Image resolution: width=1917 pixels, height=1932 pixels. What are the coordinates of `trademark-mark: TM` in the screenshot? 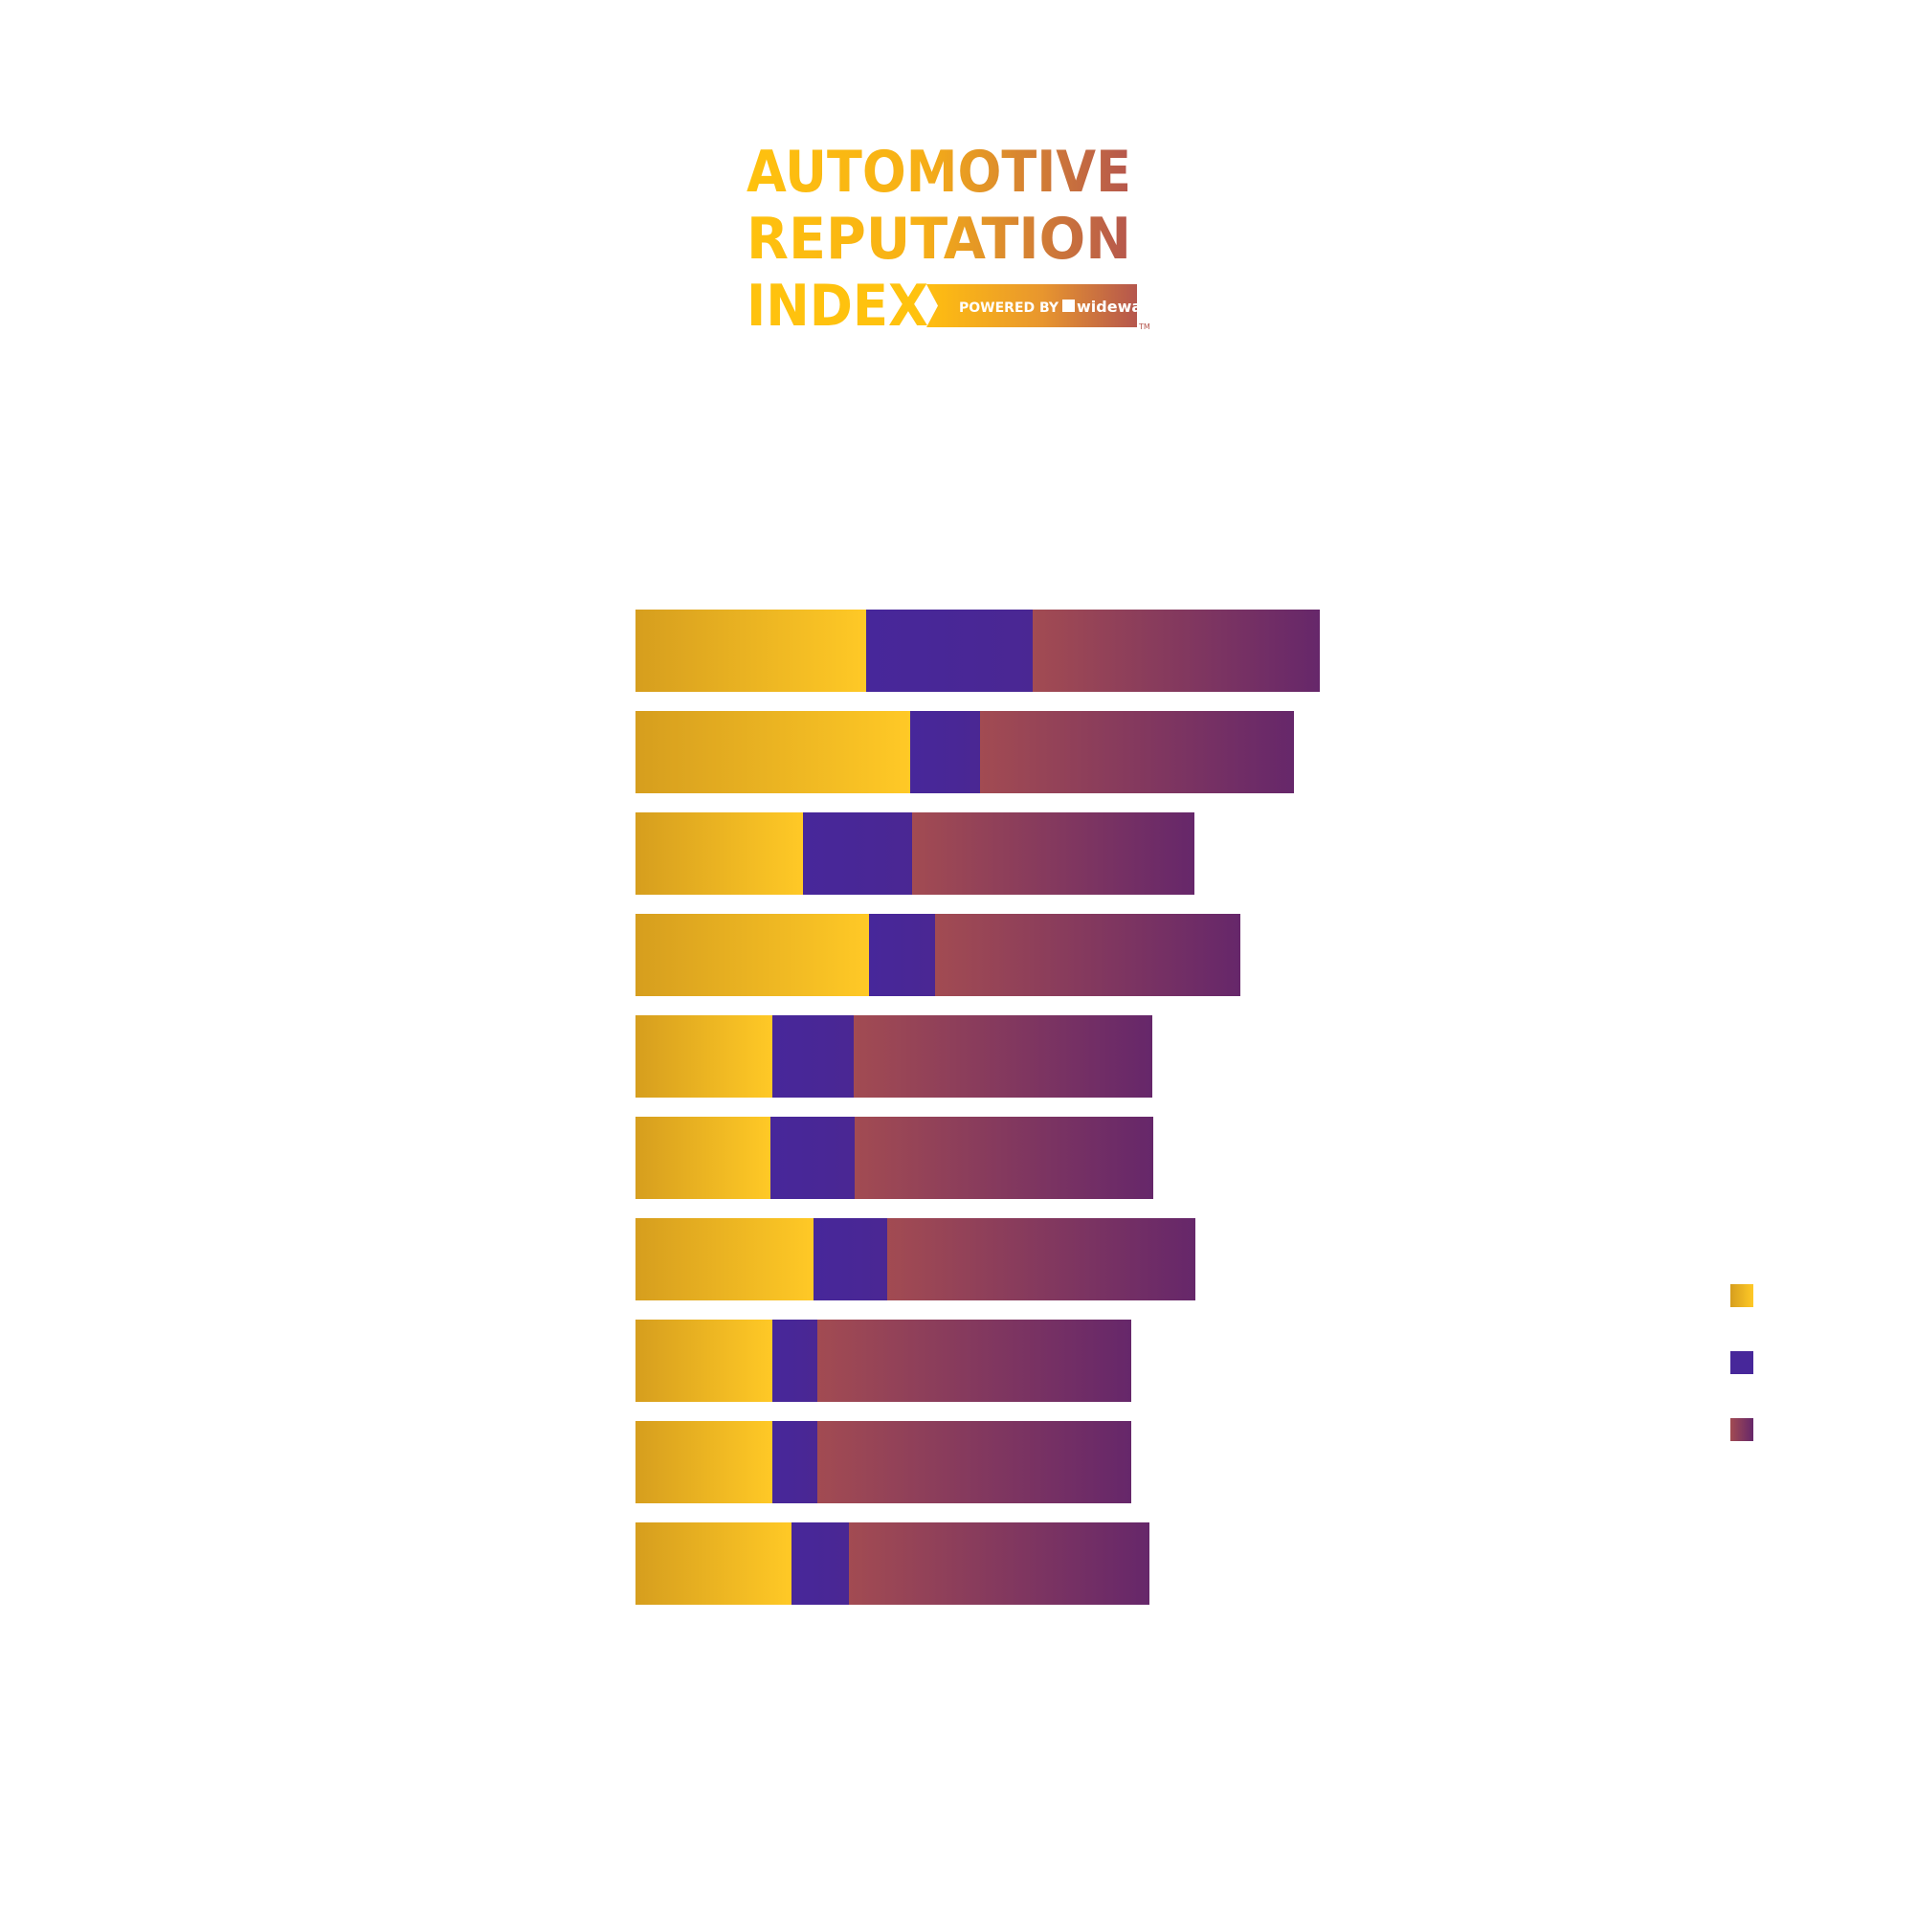 It's located at (1144, 326).